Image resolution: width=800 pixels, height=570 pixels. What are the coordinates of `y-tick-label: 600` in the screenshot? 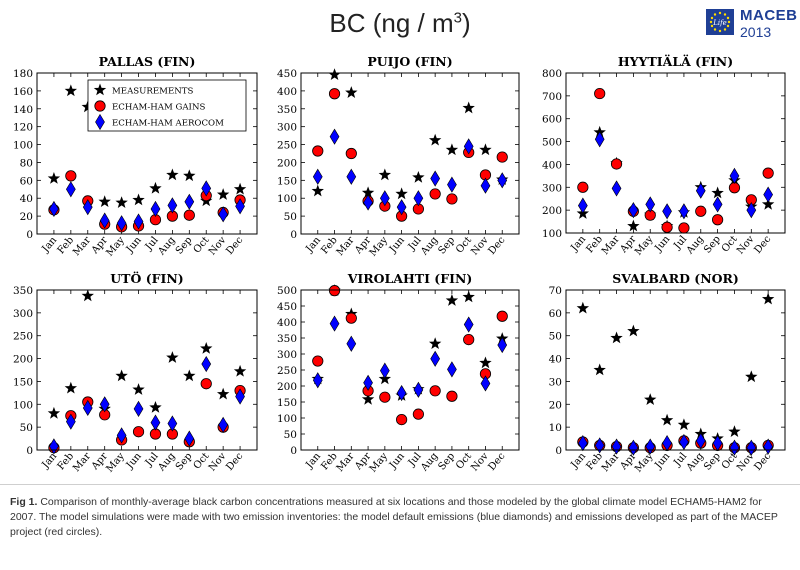 It's located at (552, 120).